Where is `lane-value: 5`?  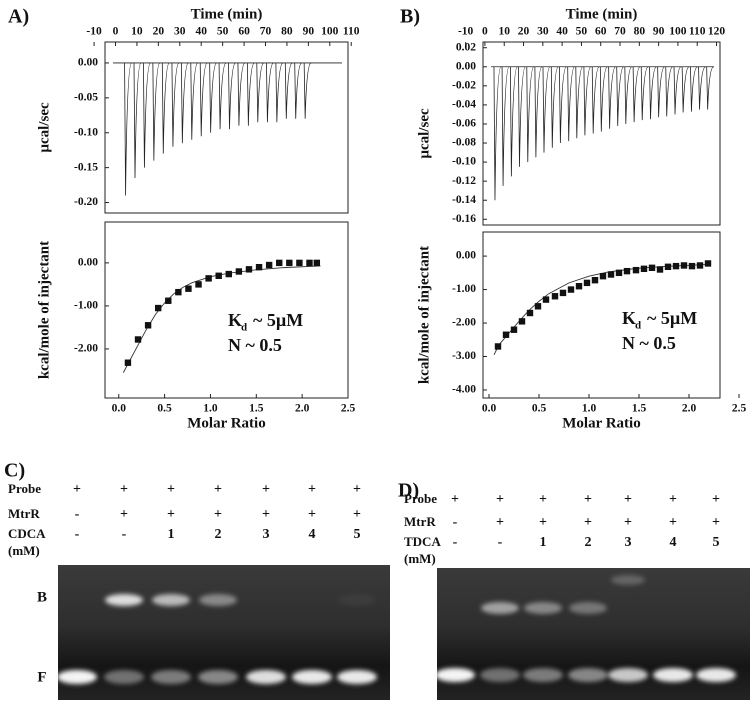 lane-value: 5 is located at coordinates (716, 542).